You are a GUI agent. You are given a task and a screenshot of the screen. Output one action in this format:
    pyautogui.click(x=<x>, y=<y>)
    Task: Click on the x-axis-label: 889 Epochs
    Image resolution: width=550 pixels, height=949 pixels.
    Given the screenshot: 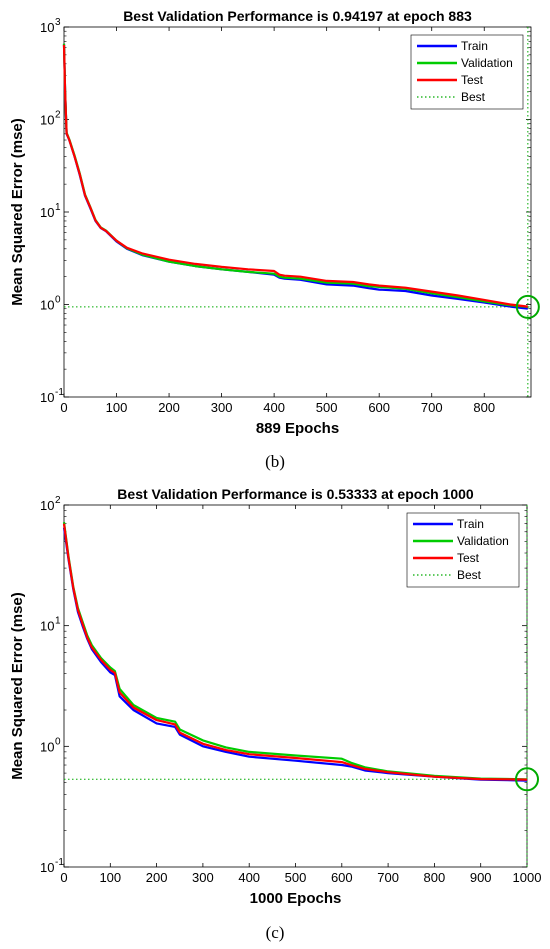 What is the action you would take?
    pyautogui.click(x=297, y=428)
    